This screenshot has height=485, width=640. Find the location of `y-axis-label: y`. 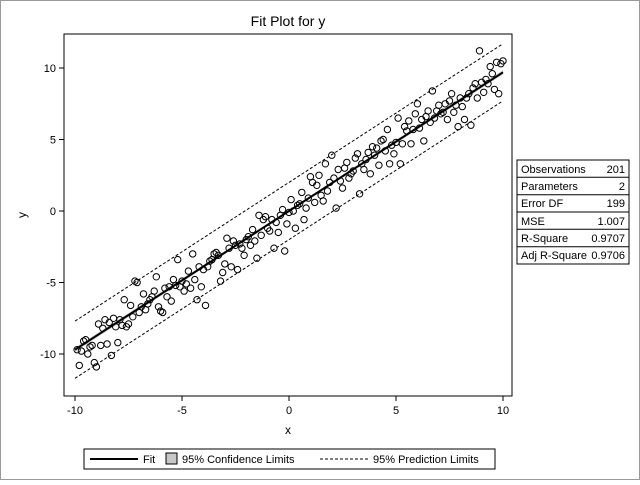

y-axis-label: y is located at coordinates (22, 215).